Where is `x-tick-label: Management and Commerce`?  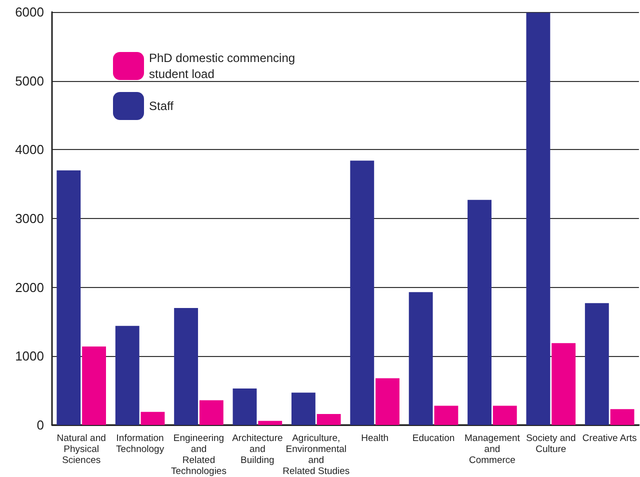
x-tick-label: Management and Commerce is located at coordinates (492, 449).